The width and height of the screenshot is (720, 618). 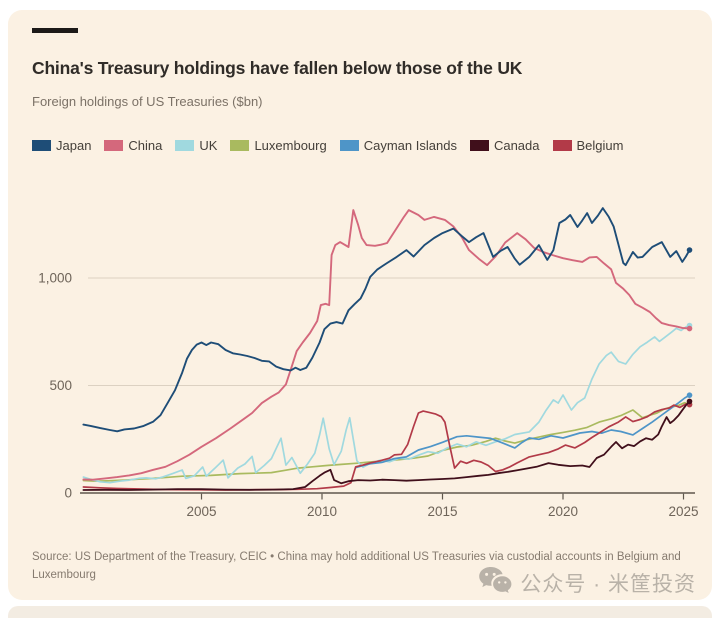 What do you see at coordinates (55, 278) in the screenshot?
I see `y-tick-label: 1,000` at bounding box center [55, 278].